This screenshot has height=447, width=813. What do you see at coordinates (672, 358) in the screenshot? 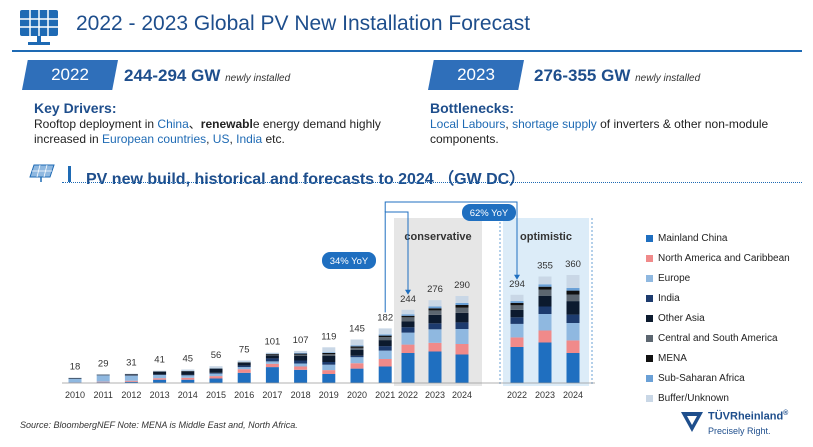
I see `legend-label: MENA` at bounding box center [672, 358].